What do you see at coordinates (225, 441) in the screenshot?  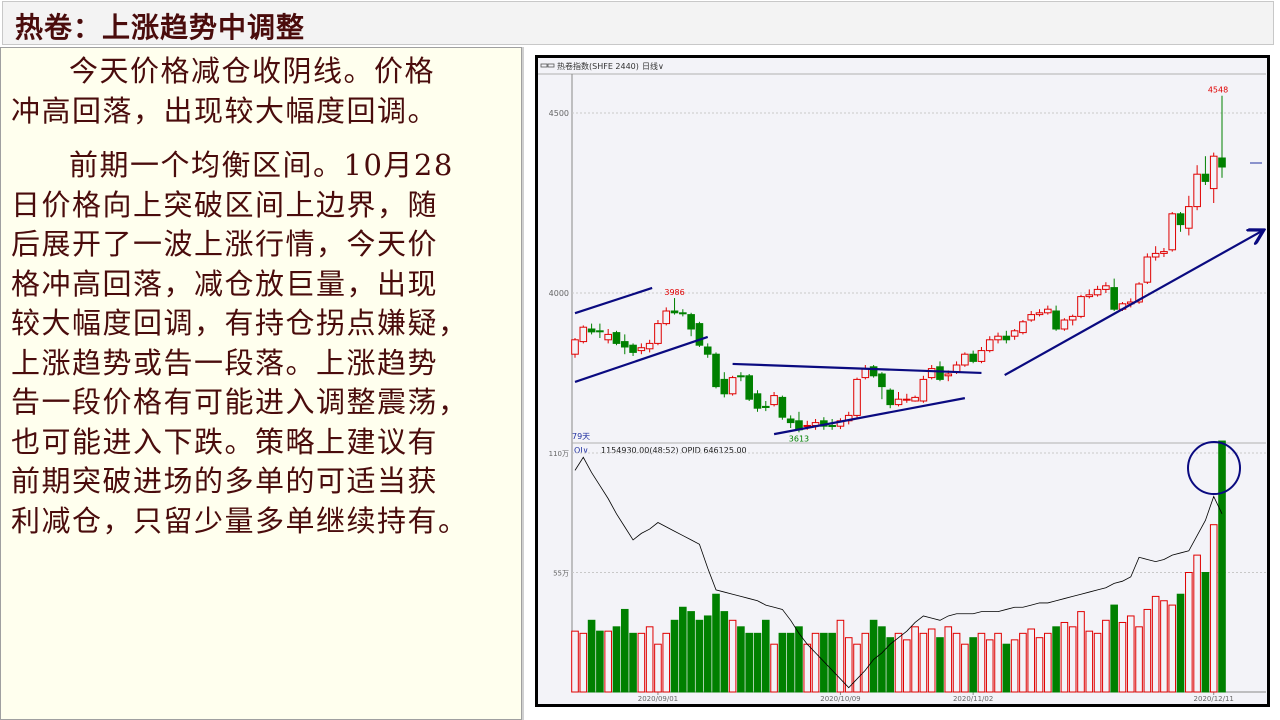 I see `text-line: 也可能进入下跌。策略上建议有` at bounding box center [225, 441].